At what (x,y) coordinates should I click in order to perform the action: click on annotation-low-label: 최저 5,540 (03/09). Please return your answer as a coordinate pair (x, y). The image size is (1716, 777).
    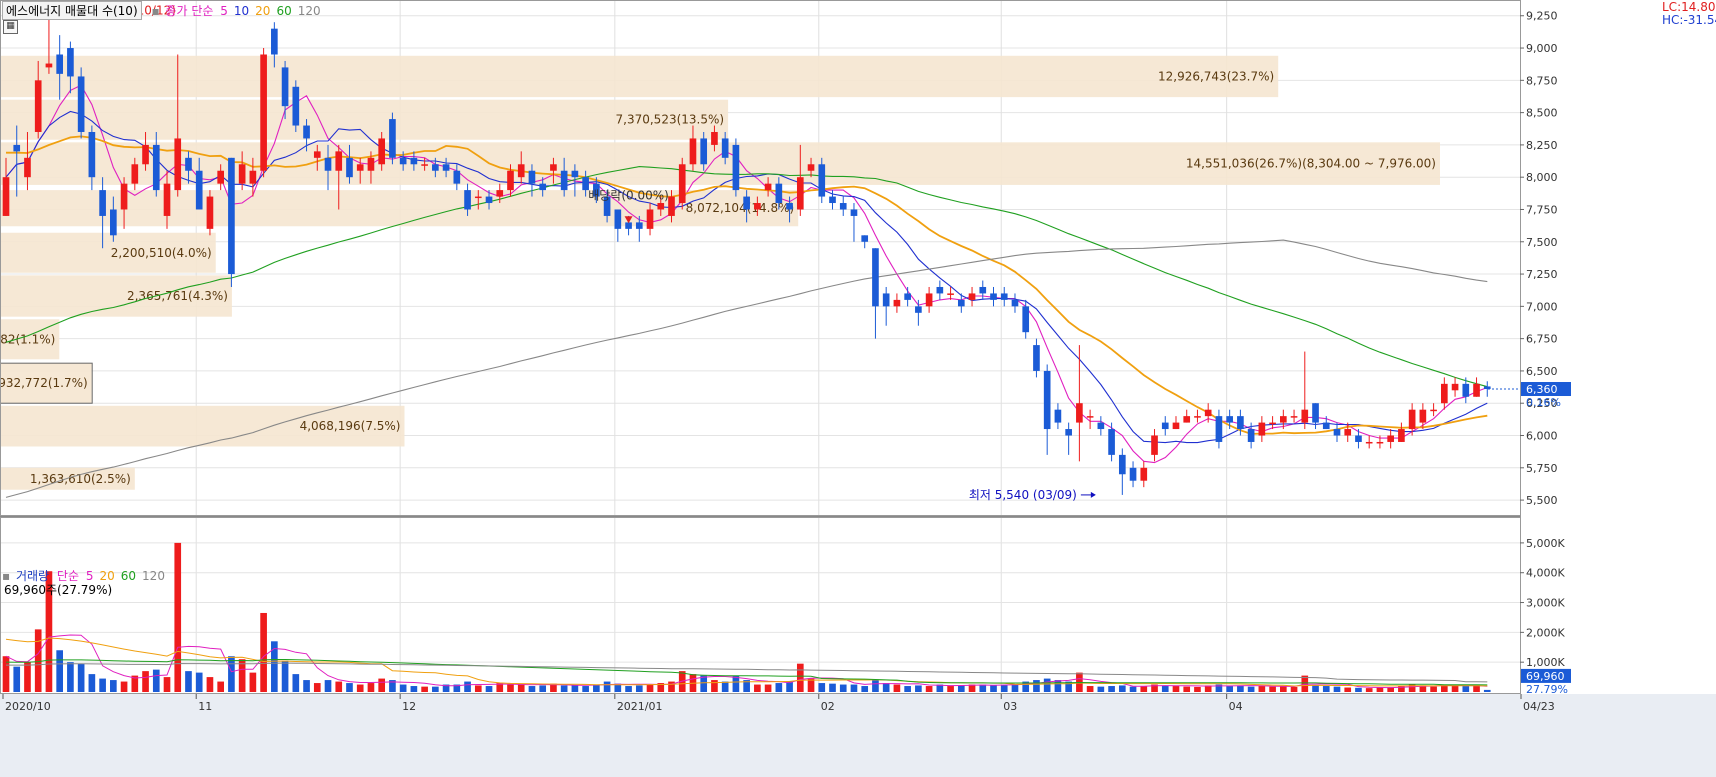
    Looking at the image, I should click on (1023, 495).